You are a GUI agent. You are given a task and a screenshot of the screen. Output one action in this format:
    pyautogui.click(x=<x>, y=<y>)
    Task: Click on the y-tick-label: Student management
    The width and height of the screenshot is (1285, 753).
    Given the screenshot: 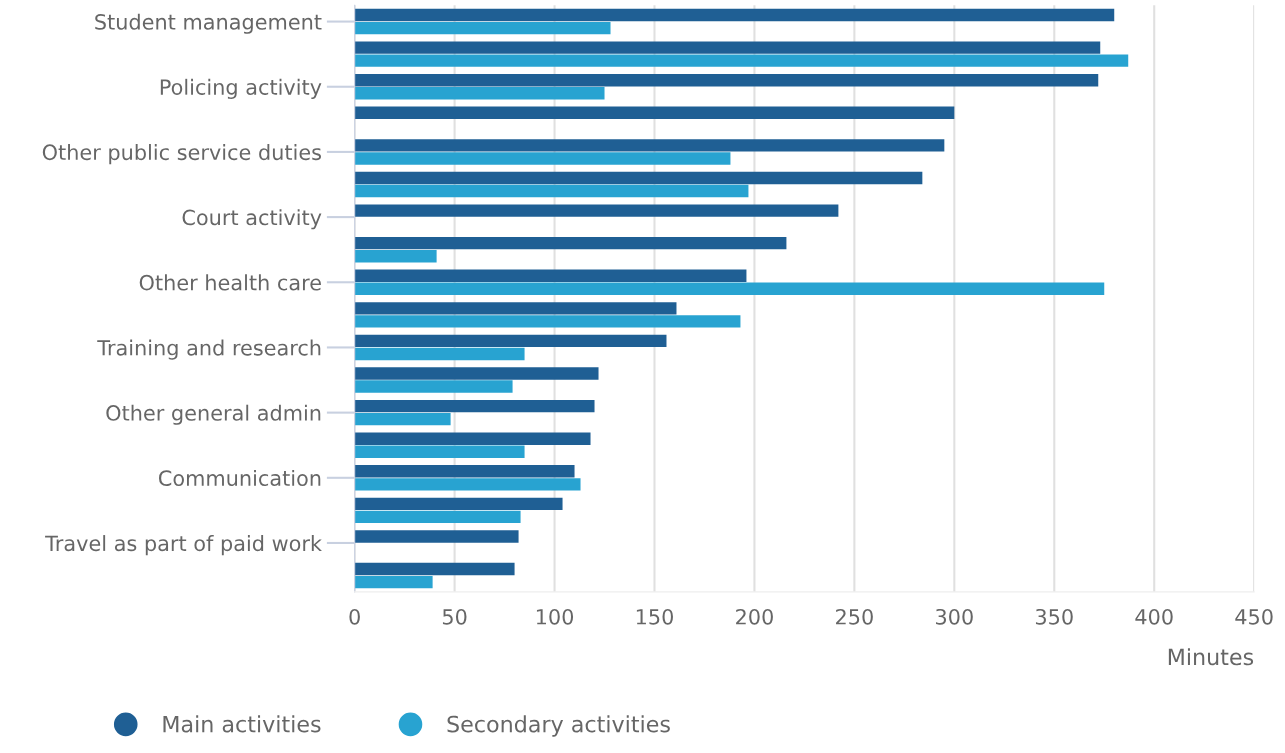 What is the action you would take?
    pyautogui.click(x=208, y=23)
    